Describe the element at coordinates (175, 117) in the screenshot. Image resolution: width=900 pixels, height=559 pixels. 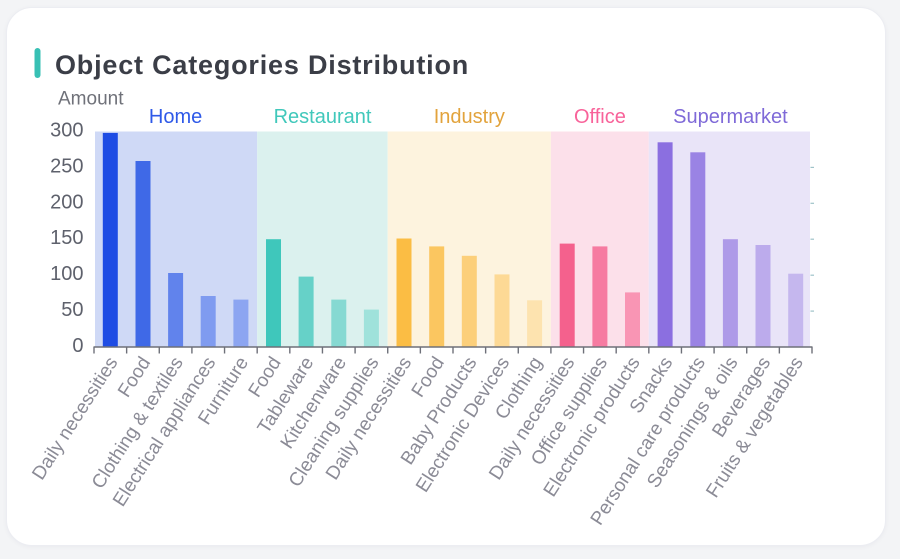
I see `svg-text: Home` at that location.